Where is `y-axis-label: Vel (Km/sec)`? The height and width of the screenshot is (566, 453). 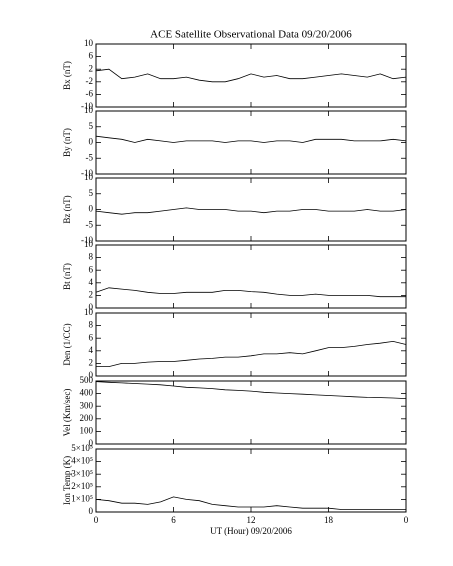
y-axis-label: Vel (Km/sec) is located at coordinates (67, 413).